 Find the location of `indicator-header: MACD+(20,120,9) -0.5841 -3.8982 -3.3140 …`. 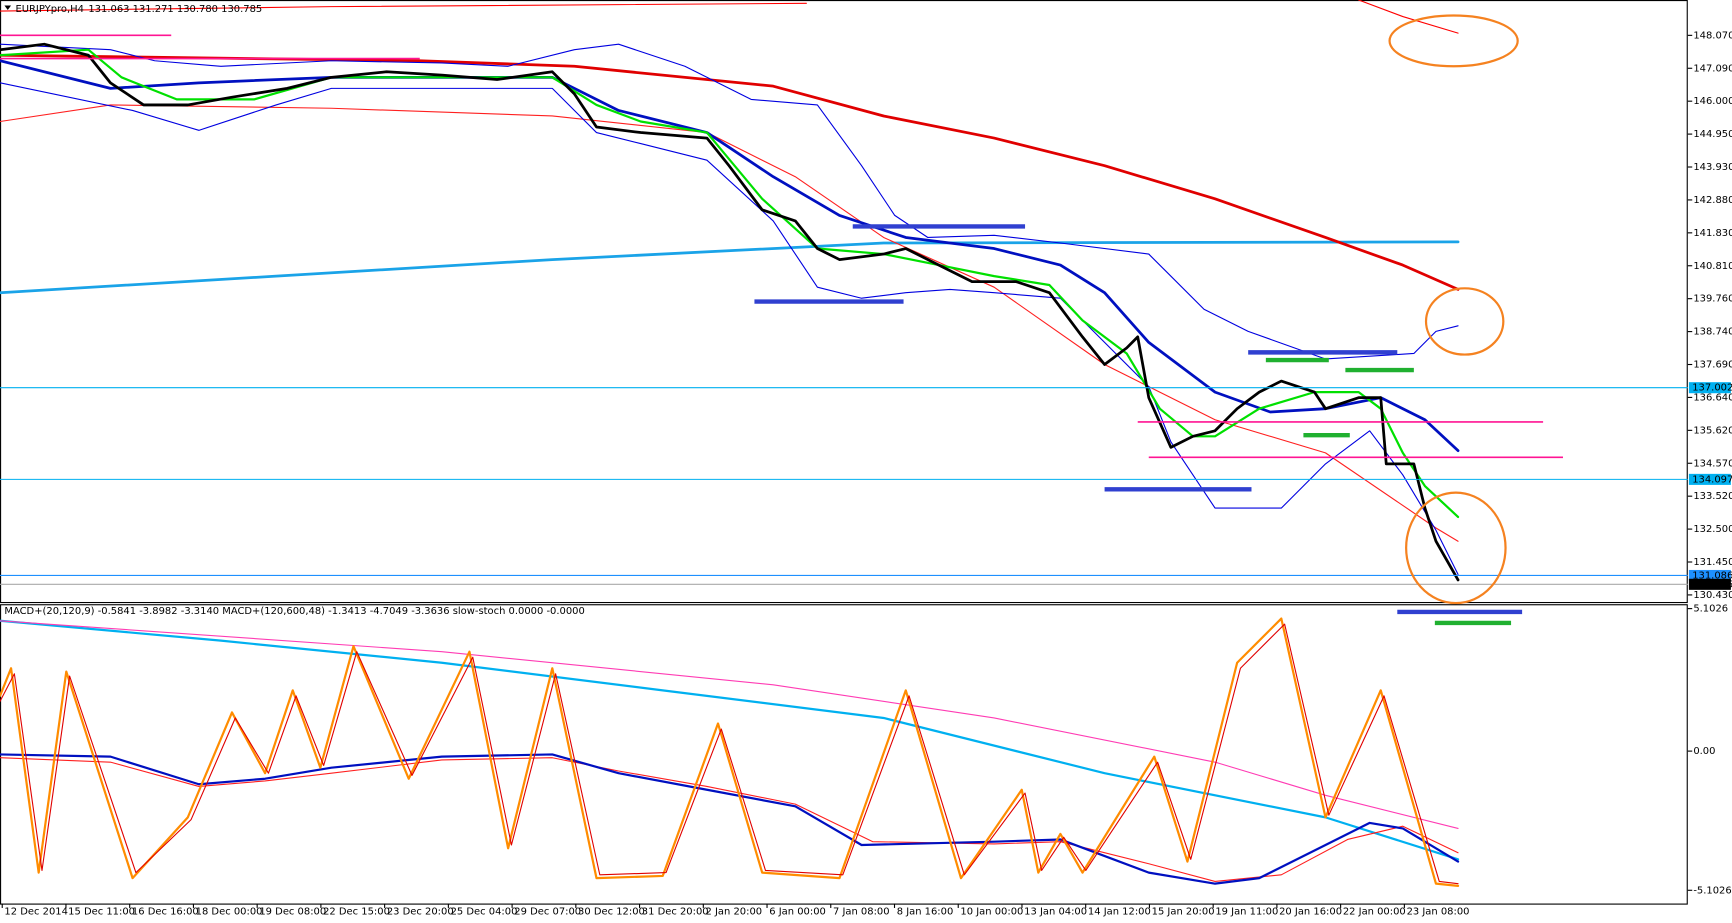

indicator-header: MACD+(20,120,9) -0.5841 -3.8982 -3.3140 … is located at coordinates (294, 611).